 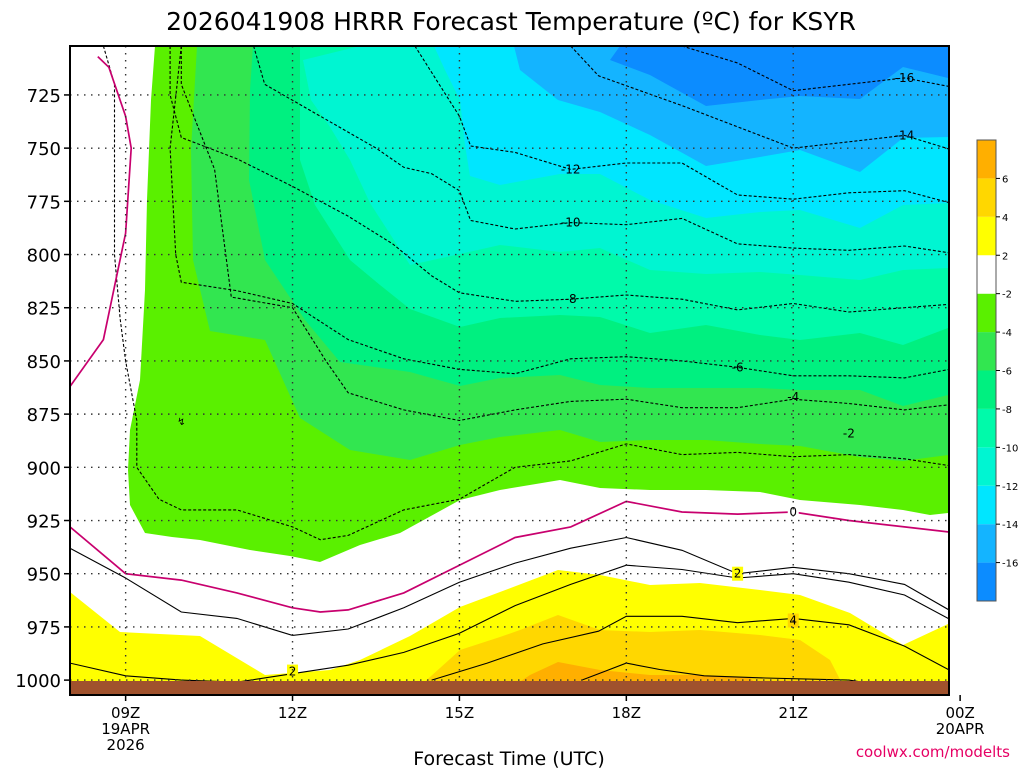 I want to click on x-tick-label: 09Z, so click(x=125, y=713).